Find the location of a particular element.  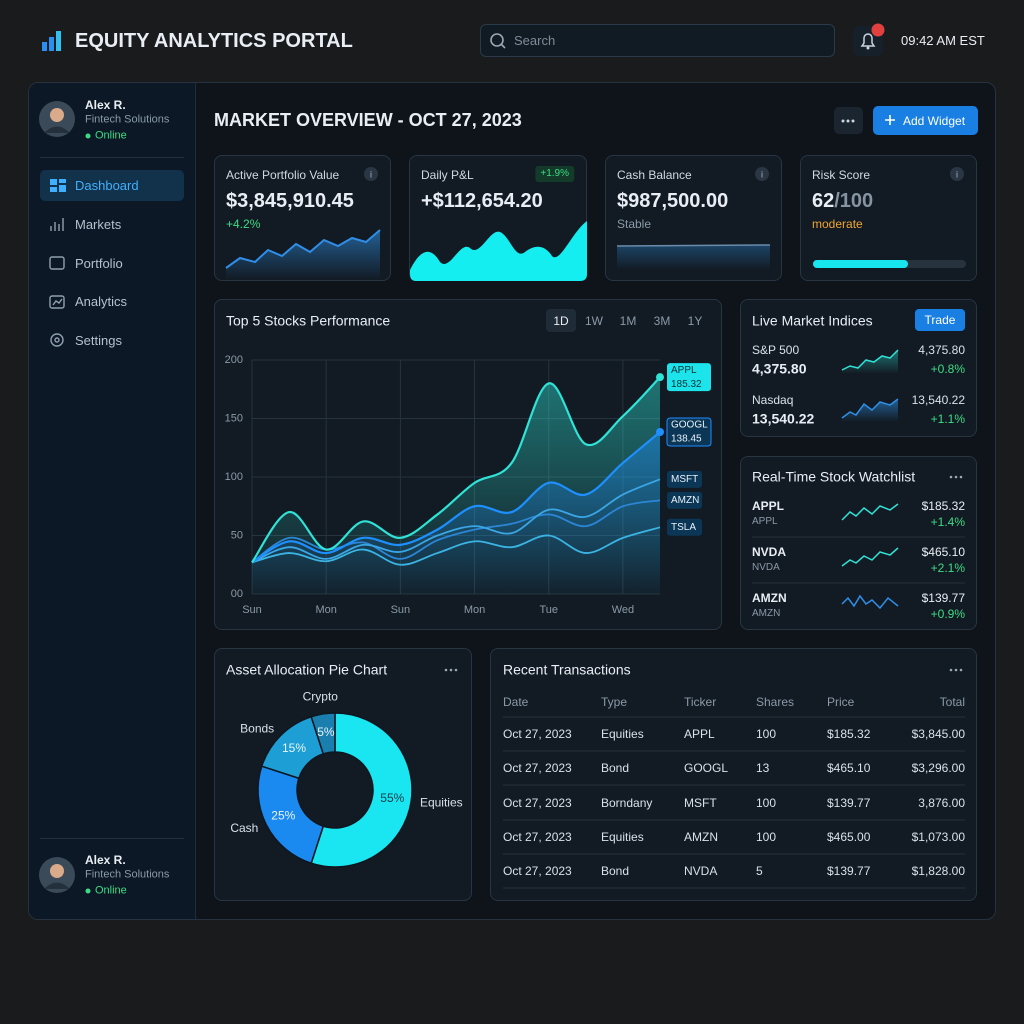

table-cell: 13 is located at coordinates (763, 768).